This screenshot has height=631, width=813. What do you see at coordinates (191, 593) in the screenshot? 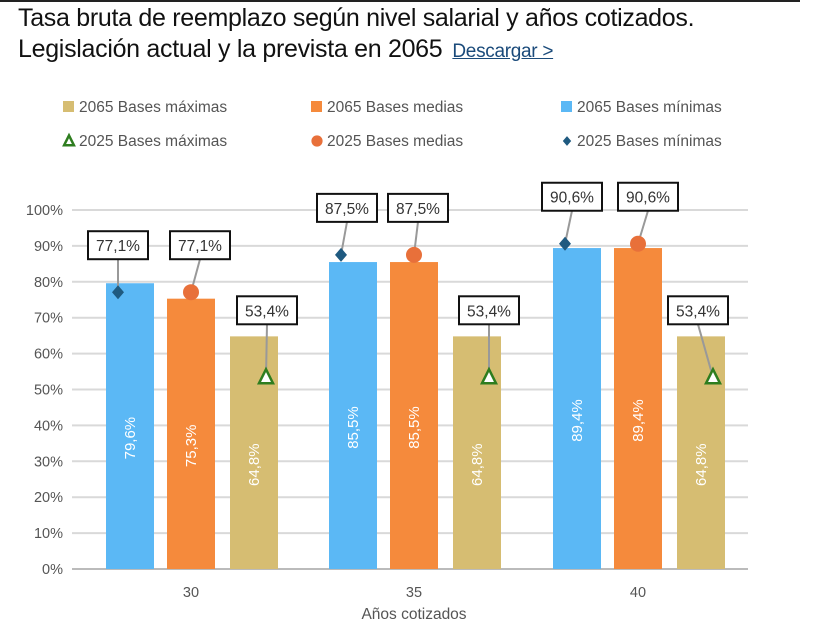
I see `x-tick-label: 30` at bounding box center [191, 593].